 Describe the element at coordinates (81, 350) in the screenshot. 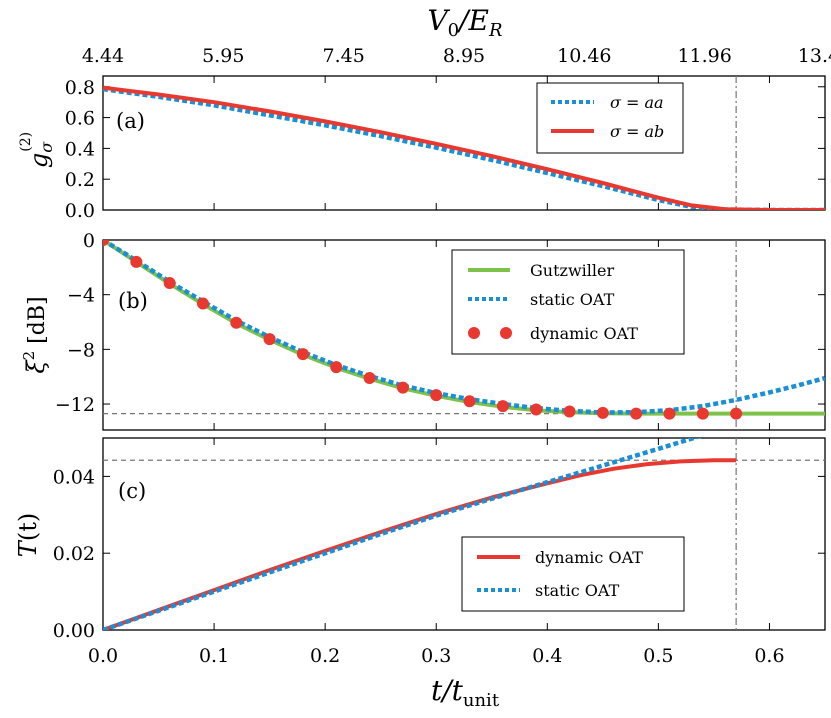

I see `y-tick-label: −8` at that location.